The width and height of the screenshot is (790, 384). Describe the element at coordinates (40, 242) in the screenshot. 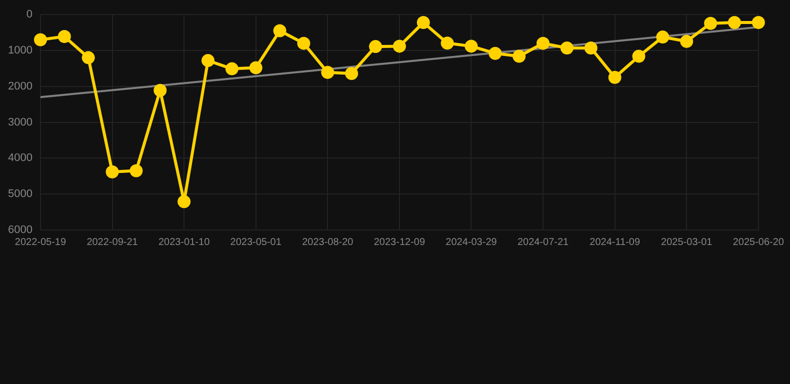

I see `x-tick-label: 2022-05-19` at that location.